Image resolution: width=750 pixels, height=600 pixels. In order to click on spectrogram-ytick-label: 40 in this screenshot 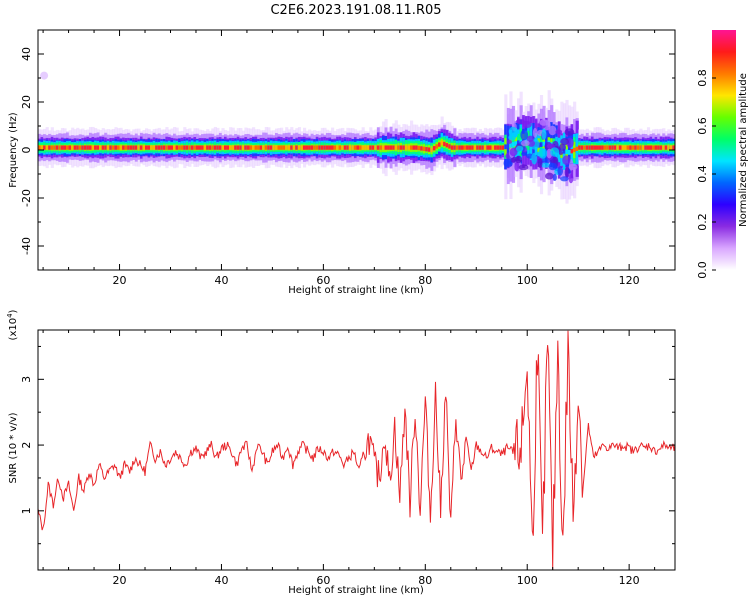, I will do `click(26, 54)`.